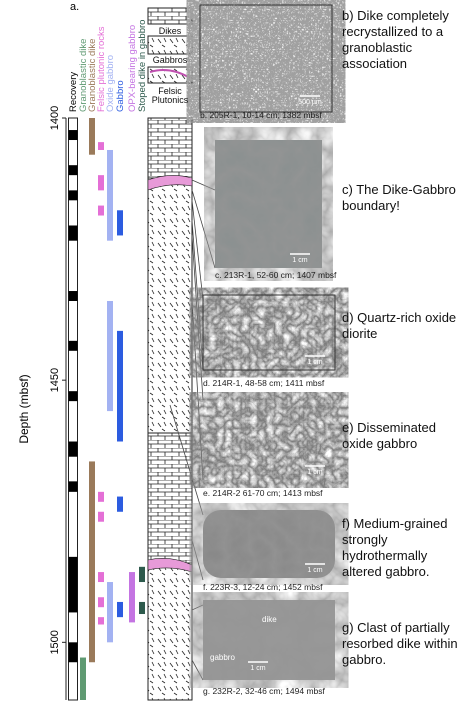 This screenshot has width=466, height=702. I want to click on photo-label: dike, so click(269, 619).